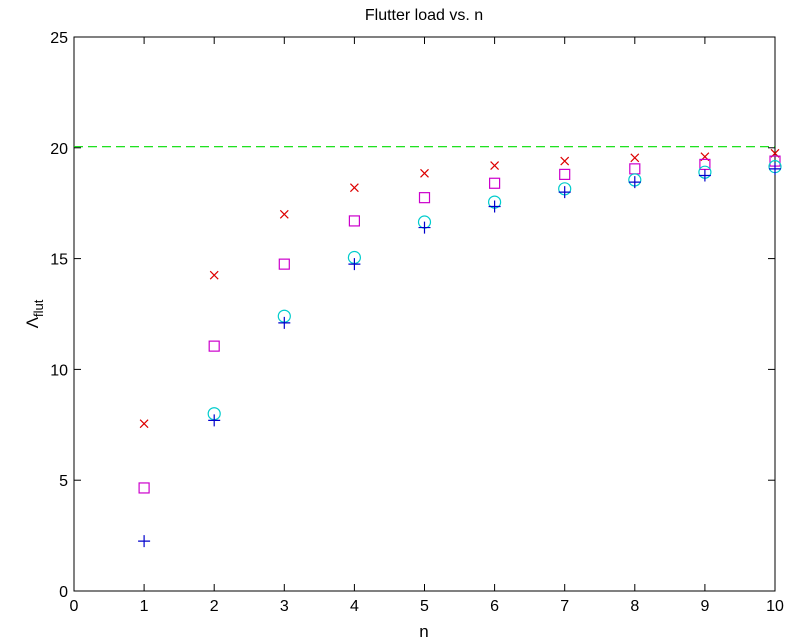 Image resolution: width=788 pixels, height=643 pixels. Describe the element at coordinates (32, 322) in the screenshot. I see `y-axis-label-main: Λ` at that location.